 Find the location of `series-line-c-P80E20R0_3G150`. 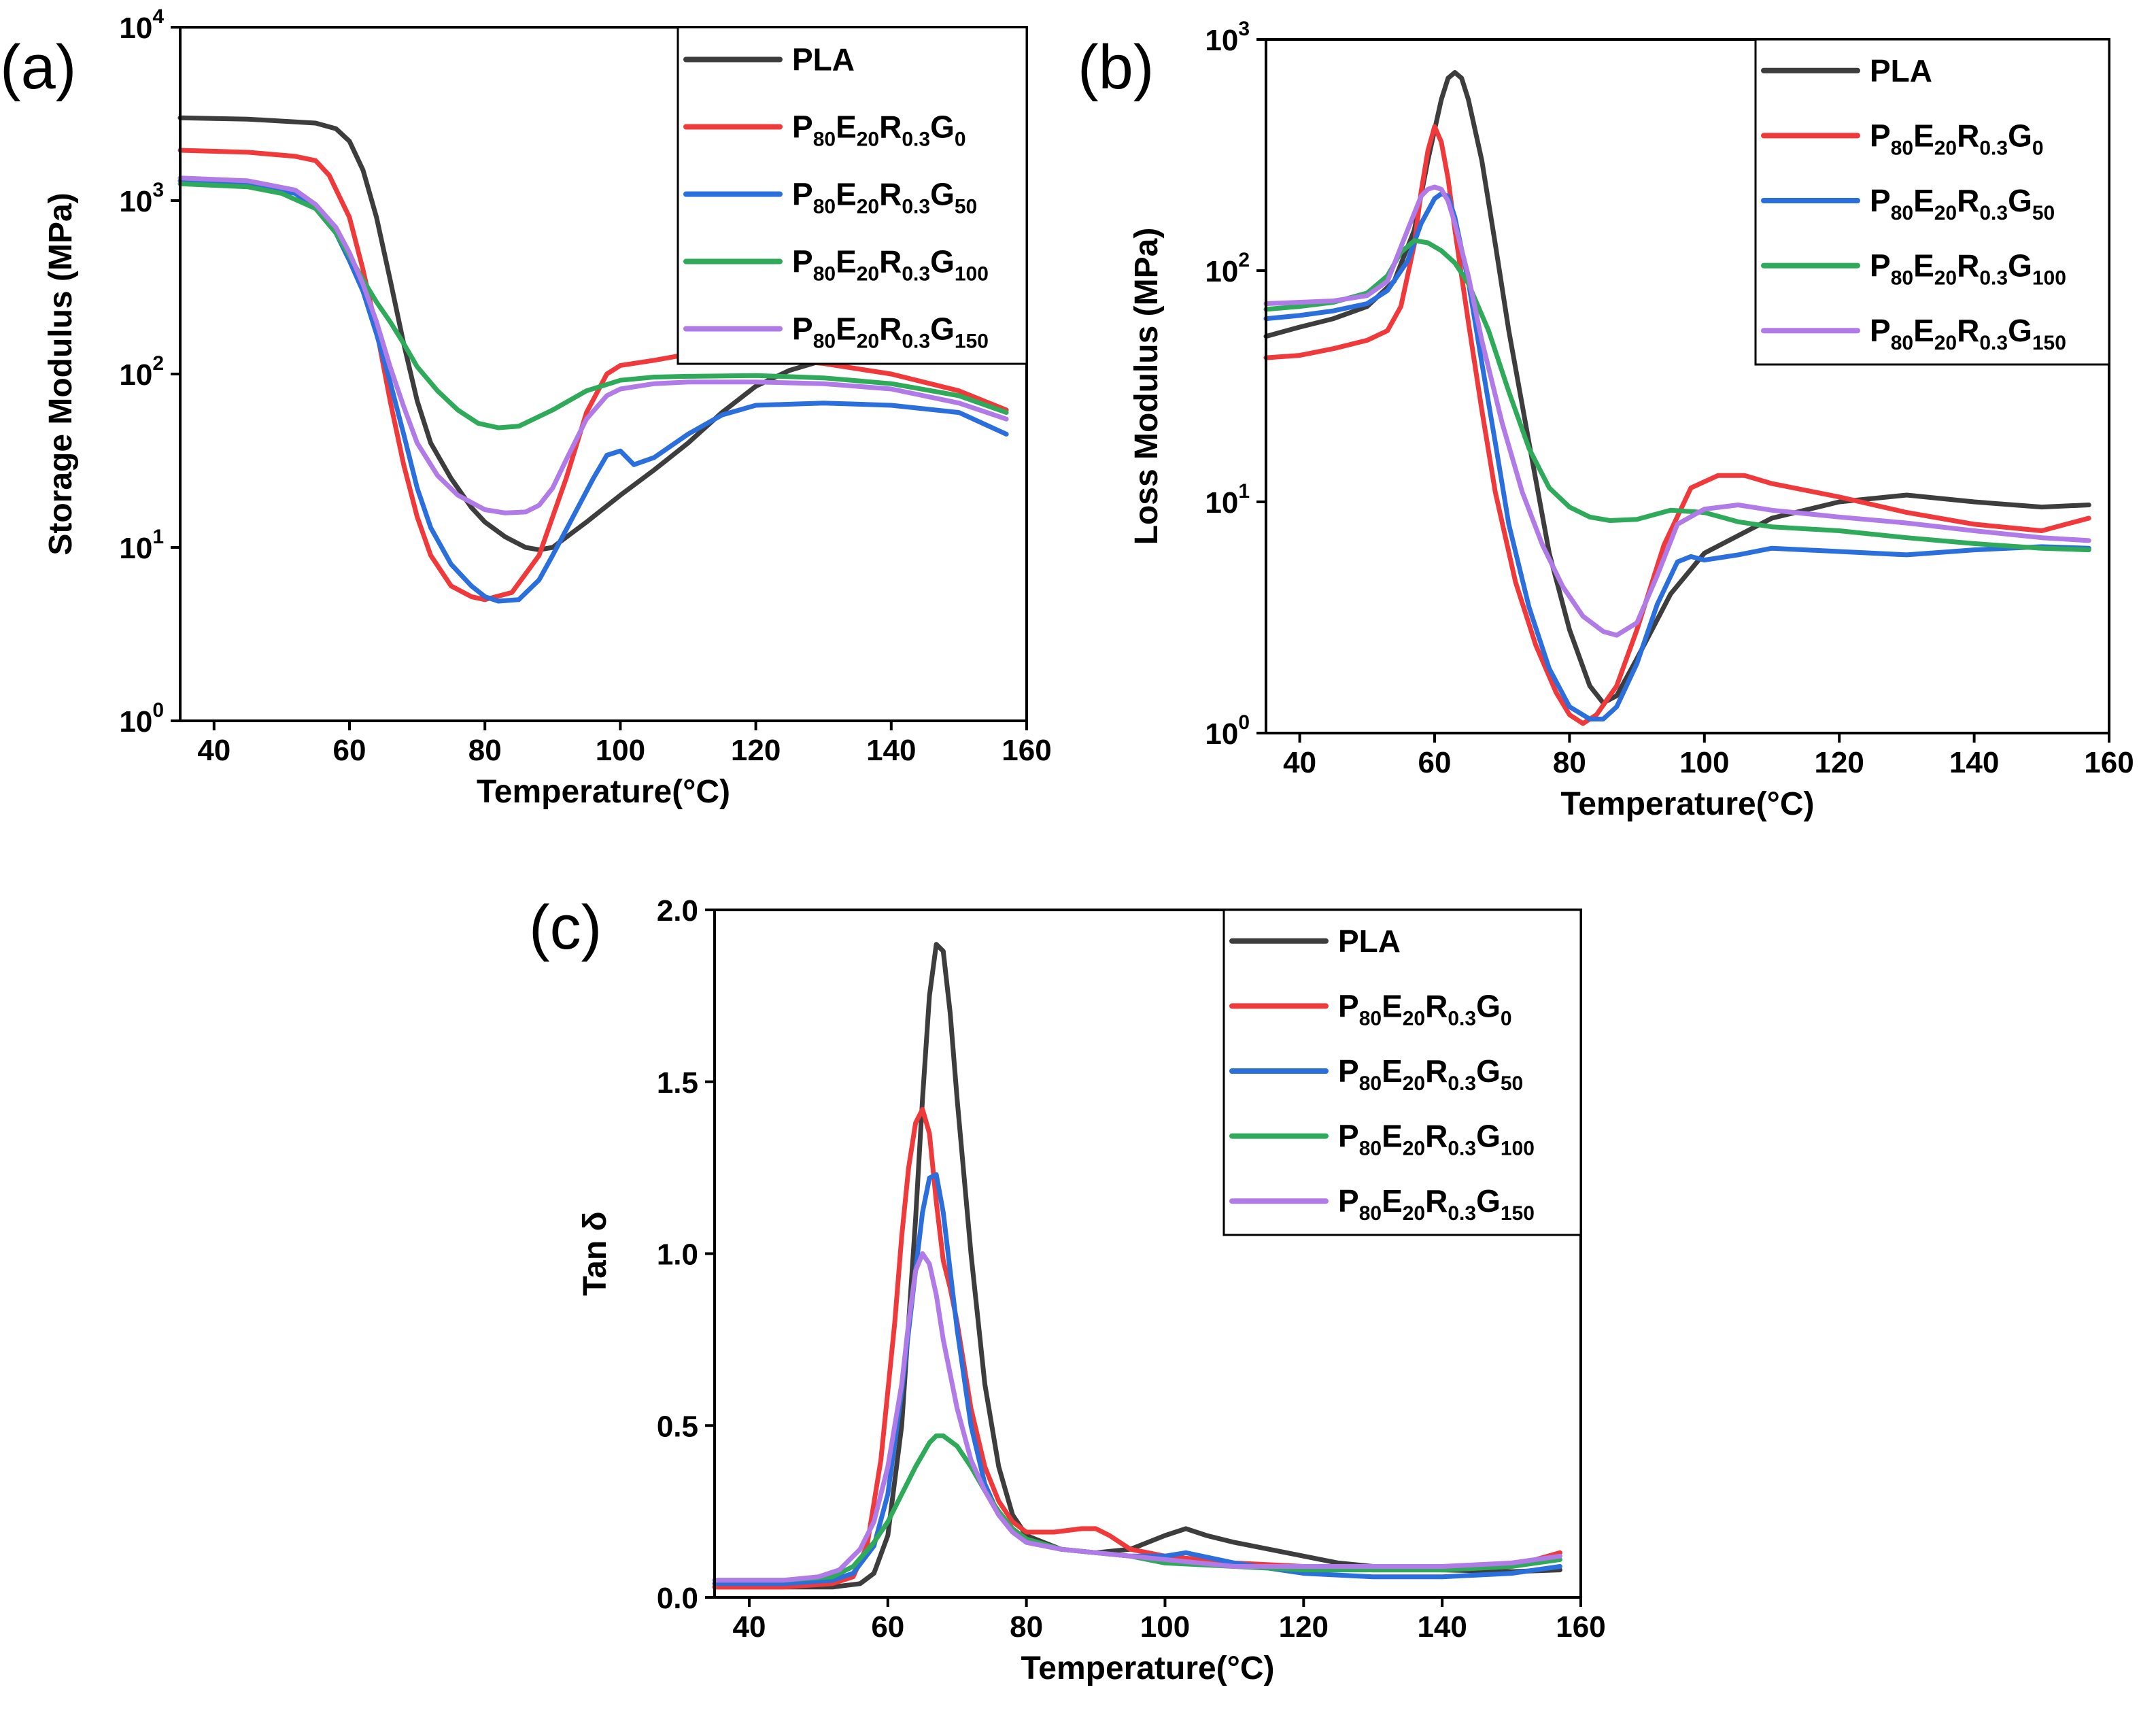

series-line-c-P80E20R0_3G150 is located at coordinates (1137, 1417).